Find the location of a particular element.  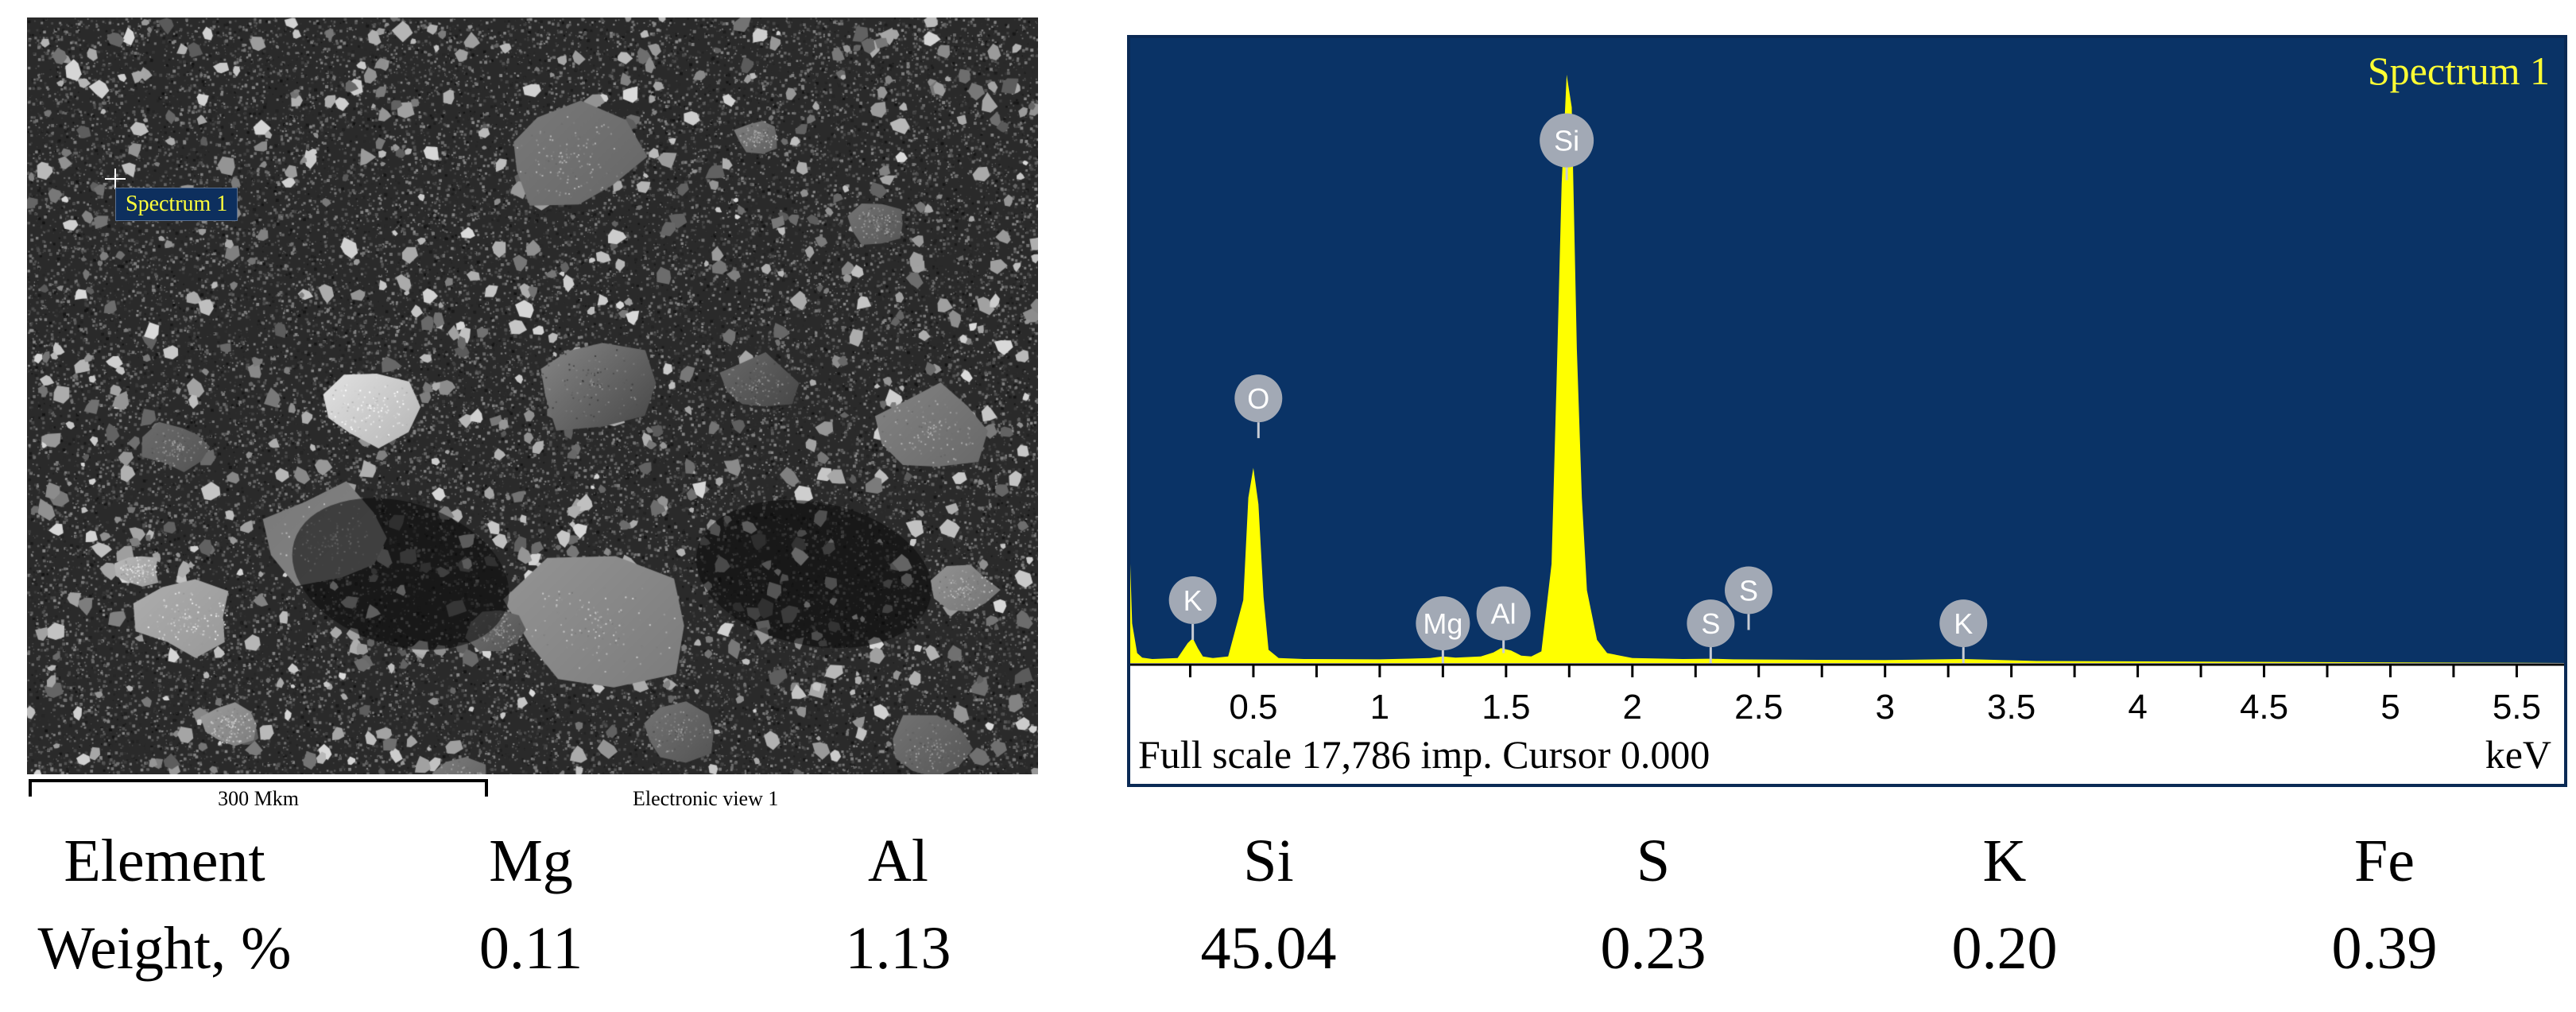

chart-title: Spectrum 1 is located at coordinates (2459, 70).